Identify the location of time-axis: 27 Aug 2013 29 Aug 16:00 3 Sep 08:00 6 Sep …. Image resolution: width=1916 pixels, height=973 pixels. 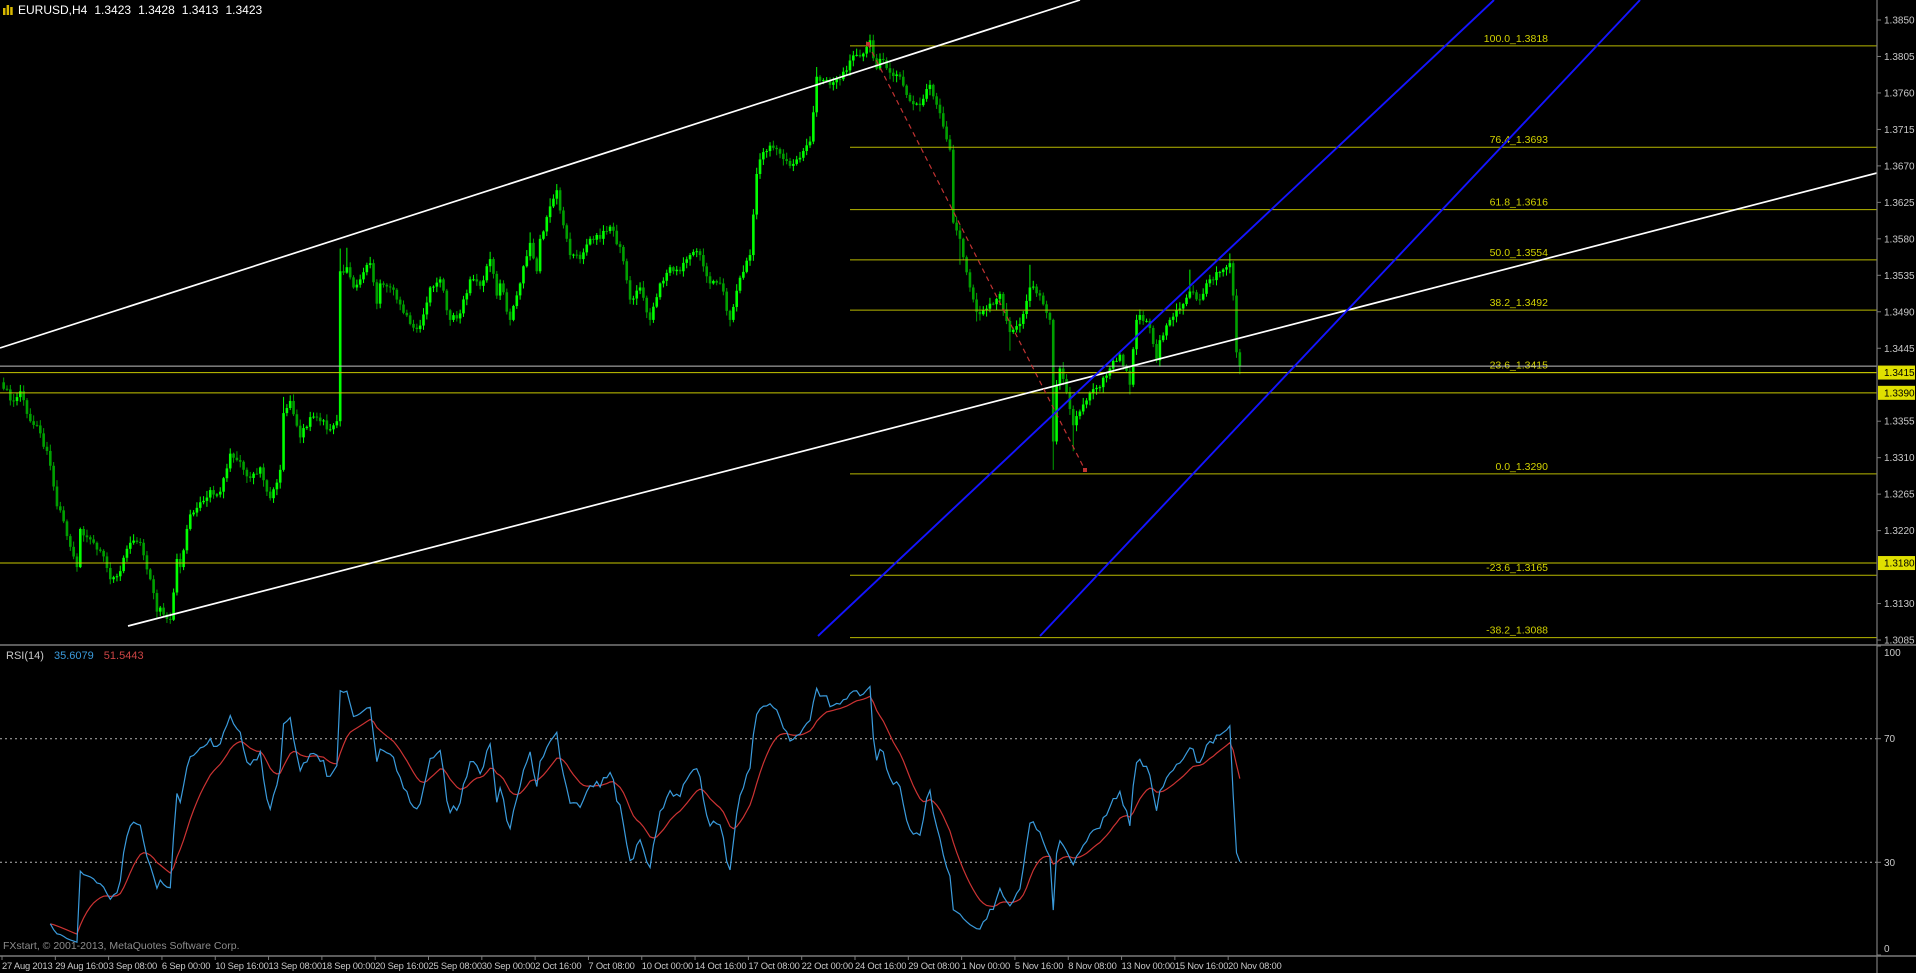
(641, 963).